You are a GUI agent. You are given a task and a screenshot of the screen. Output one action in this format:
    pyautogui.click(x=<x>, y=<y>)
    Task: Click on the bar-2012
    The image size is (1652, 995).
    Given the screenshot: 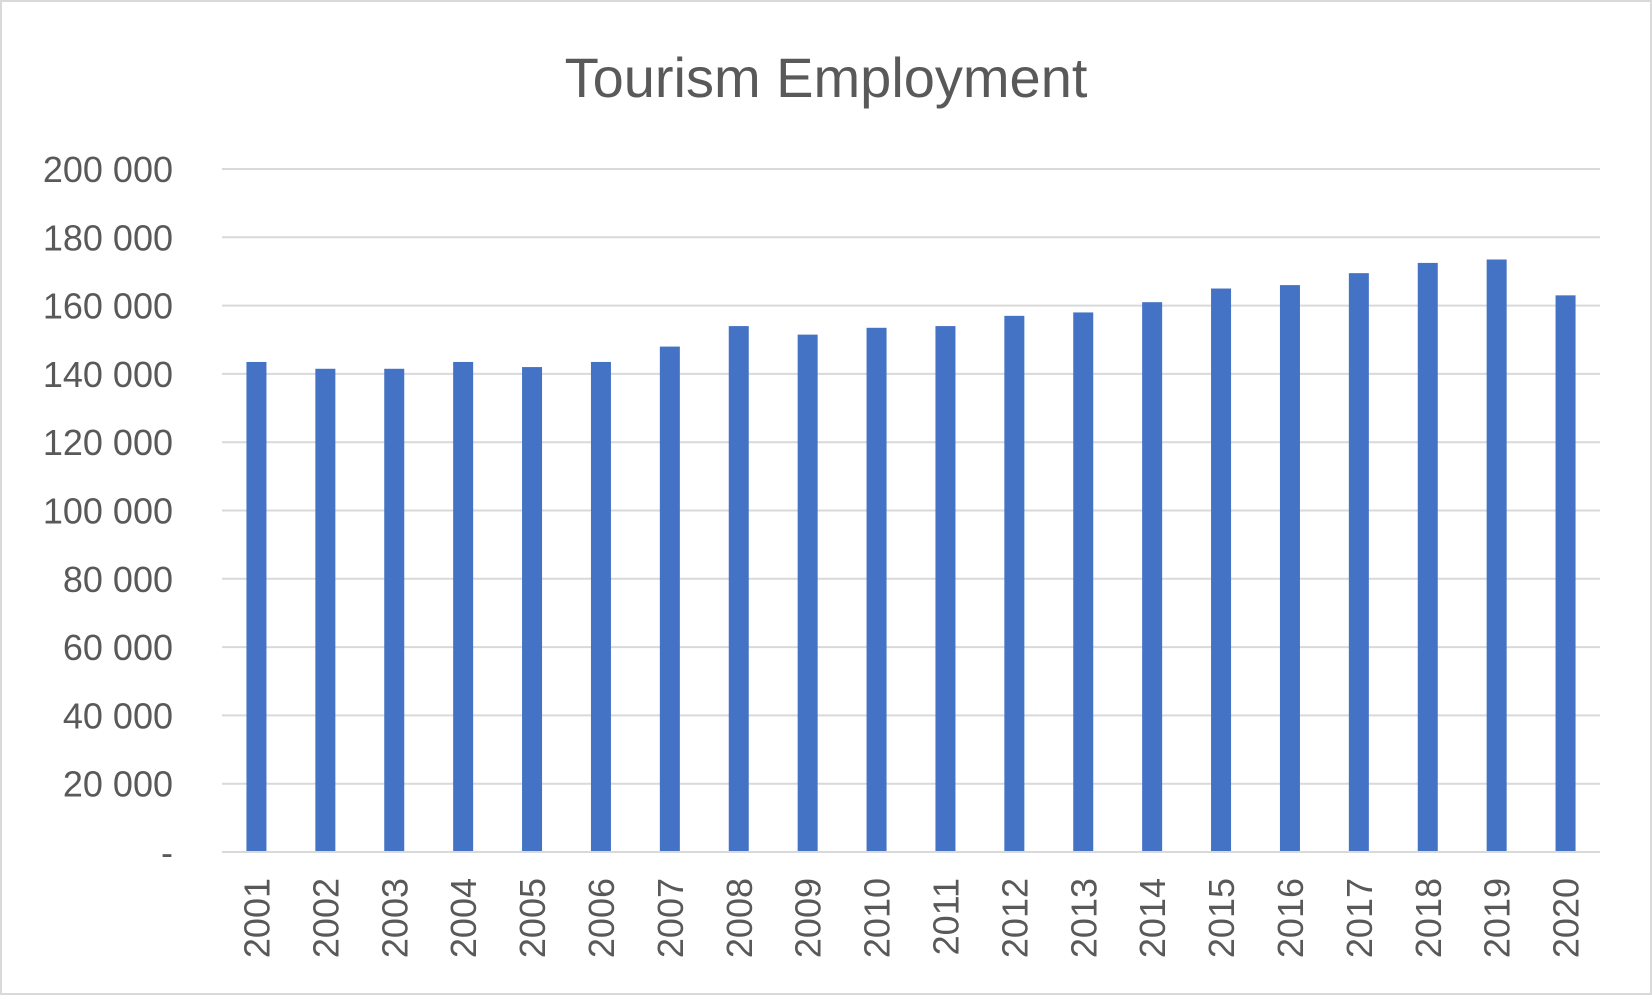 What is the action you would take?
    pyautogui.click(x=1014, y=584)
    